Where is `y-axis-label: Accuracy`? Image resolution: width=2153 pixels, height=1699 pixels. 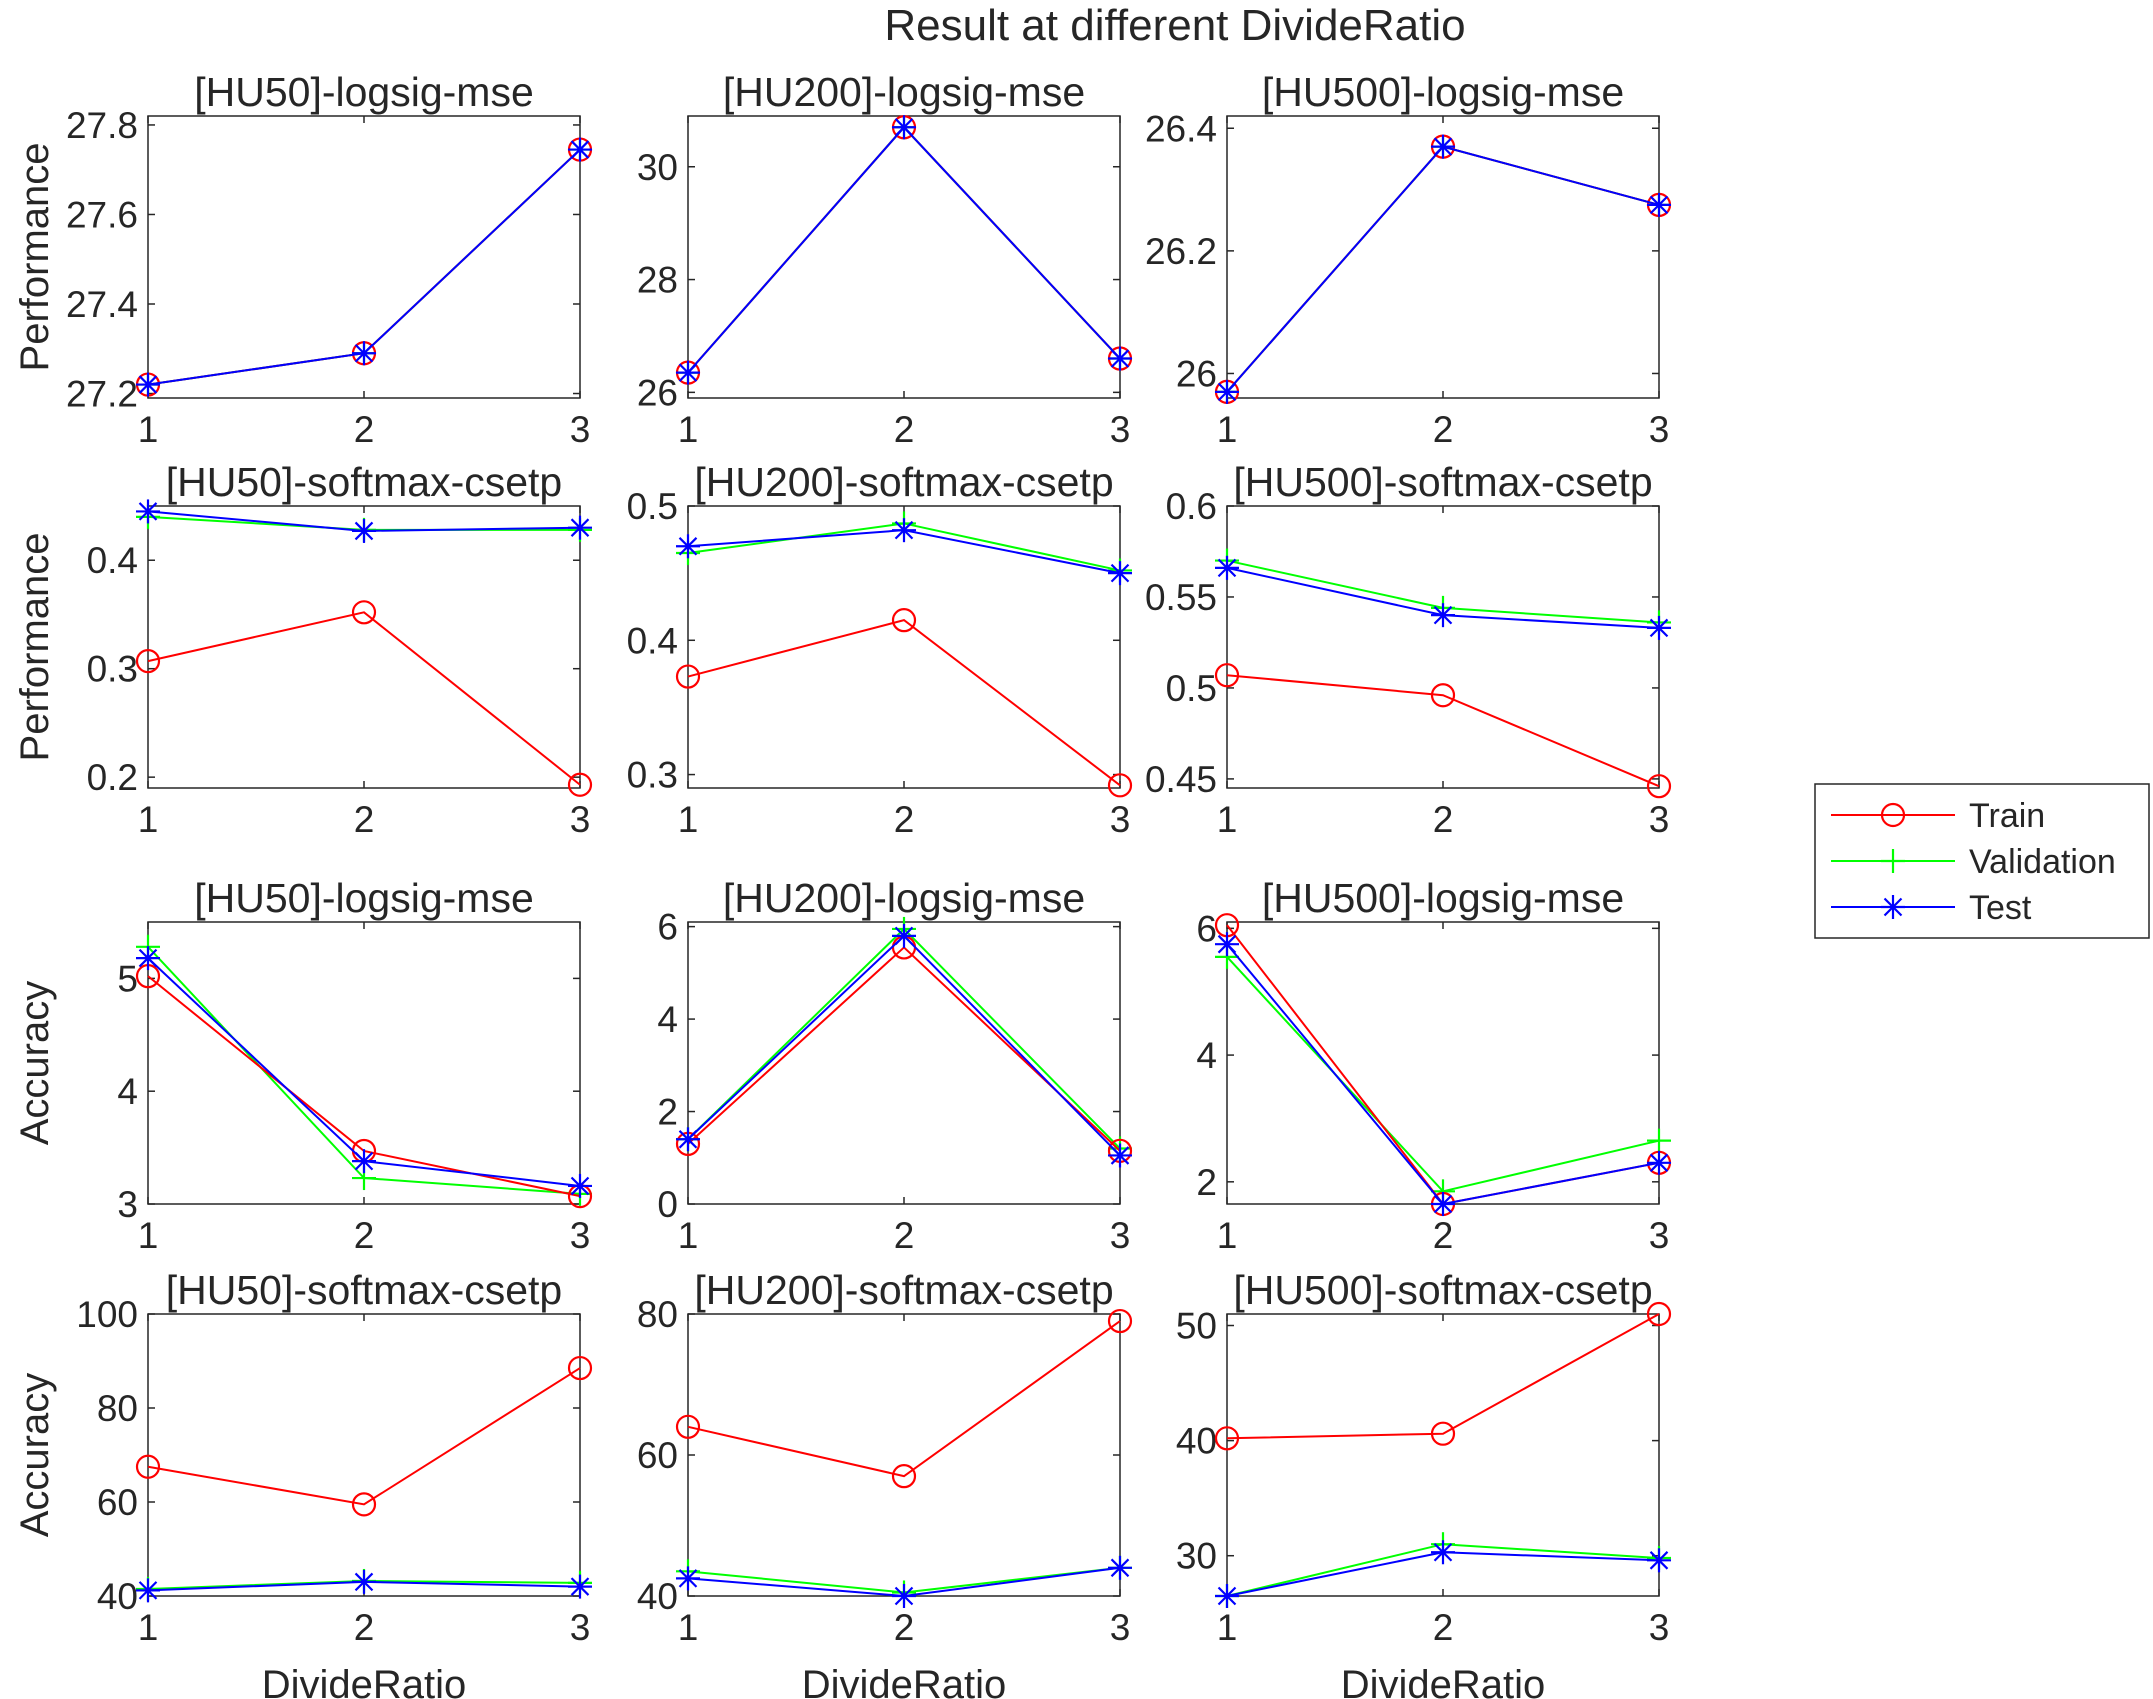 y-axis-label: Accuracy is located at coordinates (35, 1455).